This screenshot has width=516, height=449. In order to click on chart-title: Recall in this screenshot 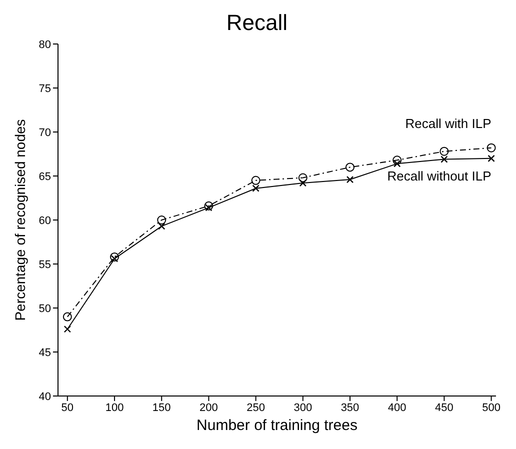, I will do `click(257, 23)`.